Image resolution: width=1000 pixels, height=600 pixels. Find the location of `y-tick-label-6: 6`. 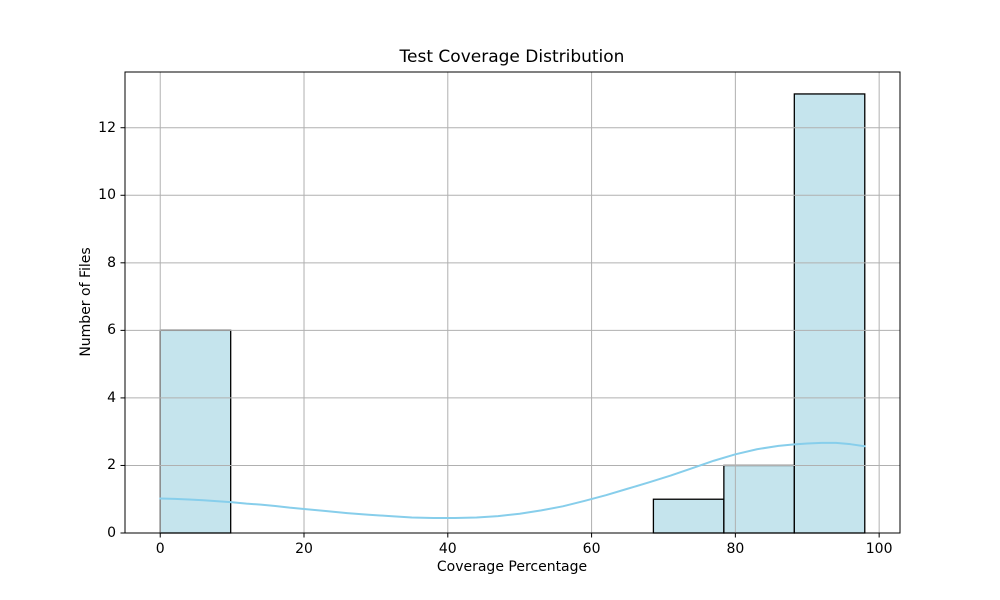

y-tick-label-6: 6 is located at coordinates (111, 330).